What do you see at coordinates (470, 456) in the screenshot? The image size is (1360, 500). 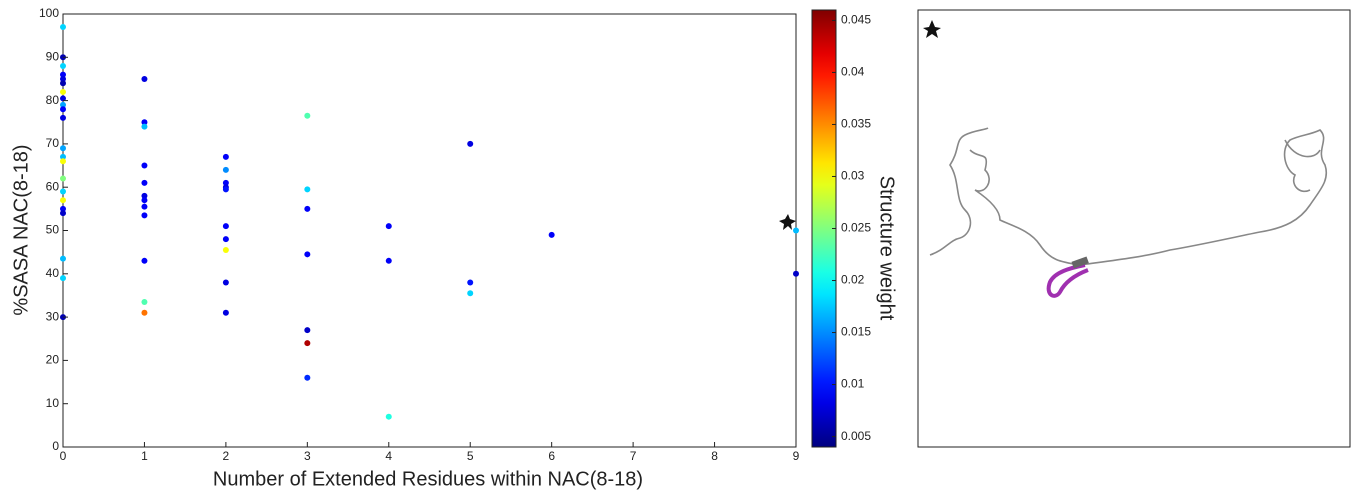 I see `x-tick-label: 5` at bounding box center [470, 456].